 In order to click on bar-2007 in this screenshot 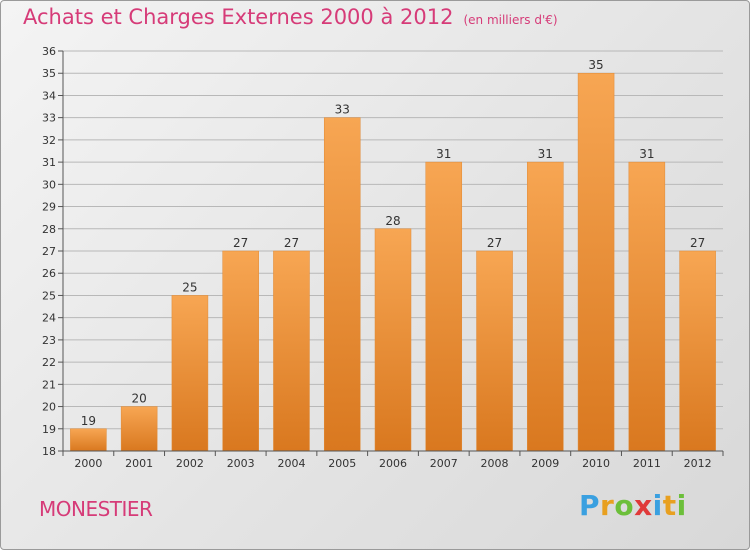, I will do `click(444, 306)`.